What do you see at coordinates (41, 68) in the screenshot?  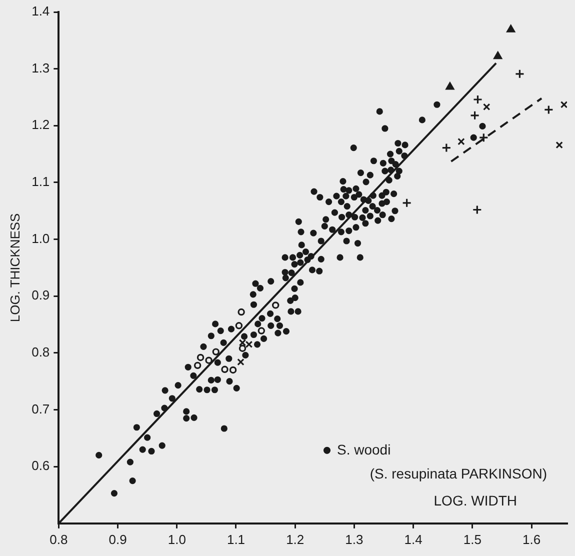 I see `y-tick-label: 1.3` at bounding box center [41, 68].